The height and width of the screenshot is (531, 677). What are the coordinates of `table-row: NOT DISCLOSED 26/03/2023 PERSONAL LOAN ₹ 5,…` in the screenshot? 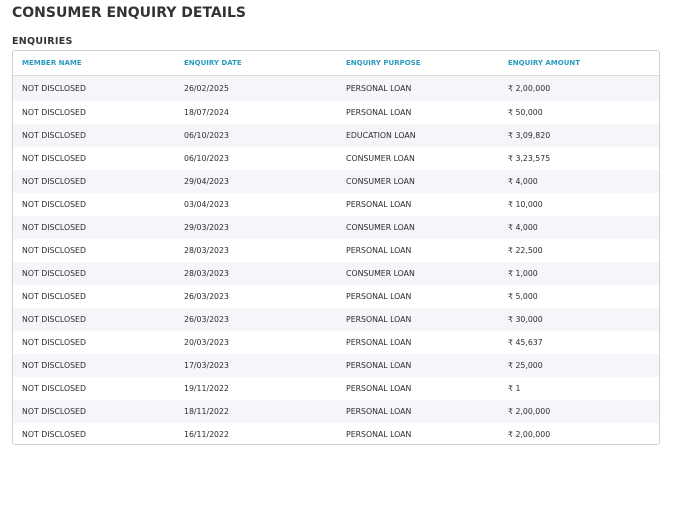 It's located at (336, 296).